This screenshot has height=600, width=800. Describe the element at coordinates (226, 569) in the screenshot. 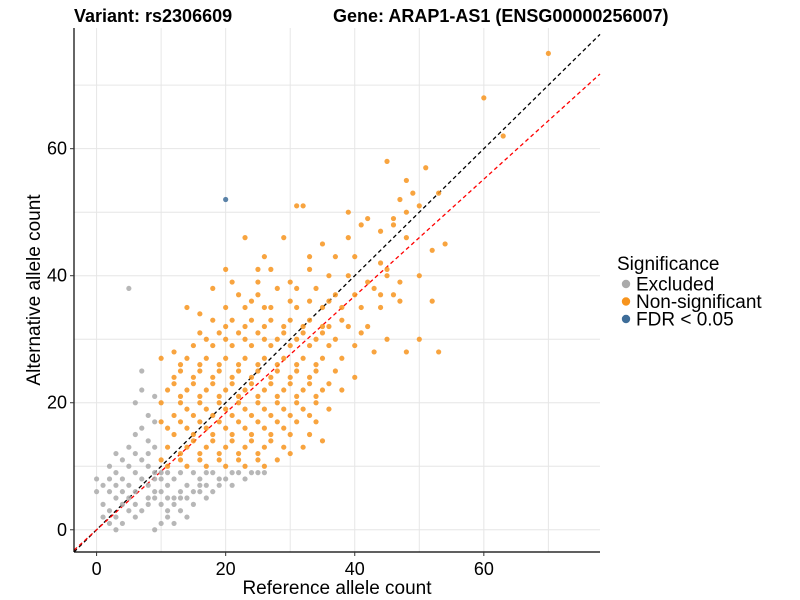

I see `x-tick-label: 20` at that location.